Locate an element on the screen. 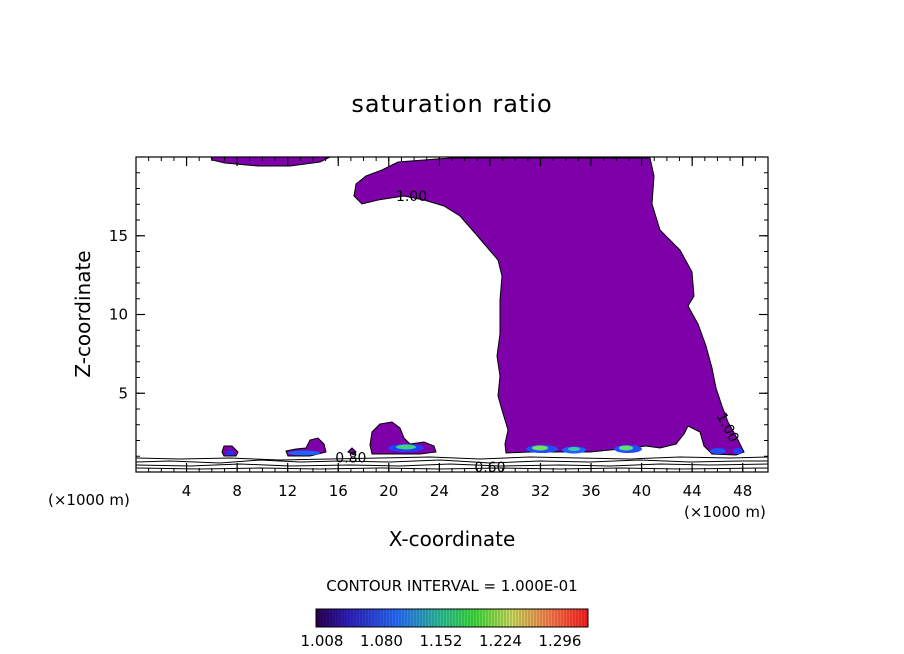 The image size is (904, 654). colorbar-tick-labels: 1.008 1.080 1.152 1.224 1.296 is located at coordinates (441, 641).